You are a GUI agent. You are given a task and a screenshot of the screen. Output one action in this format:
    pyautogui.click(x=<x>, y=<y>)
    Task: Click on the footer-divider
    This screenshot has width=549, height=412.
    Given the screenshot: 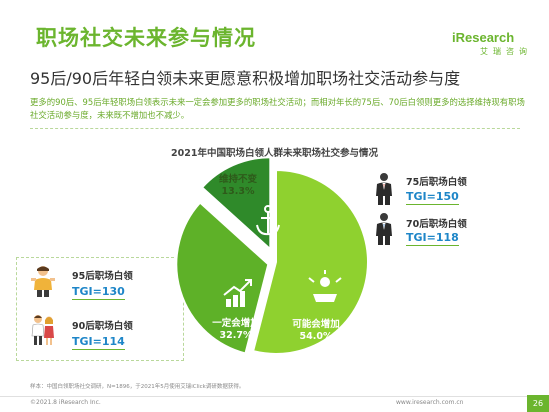 What is the action you would take?
    pyautogui.click(x=274, y=396)
    